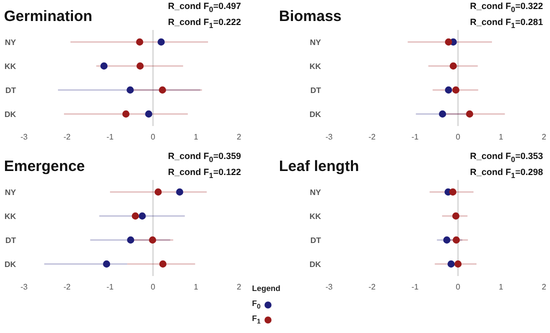  I want to click on text: R_cond F$_{1}$=0.222, so click(204, 23).